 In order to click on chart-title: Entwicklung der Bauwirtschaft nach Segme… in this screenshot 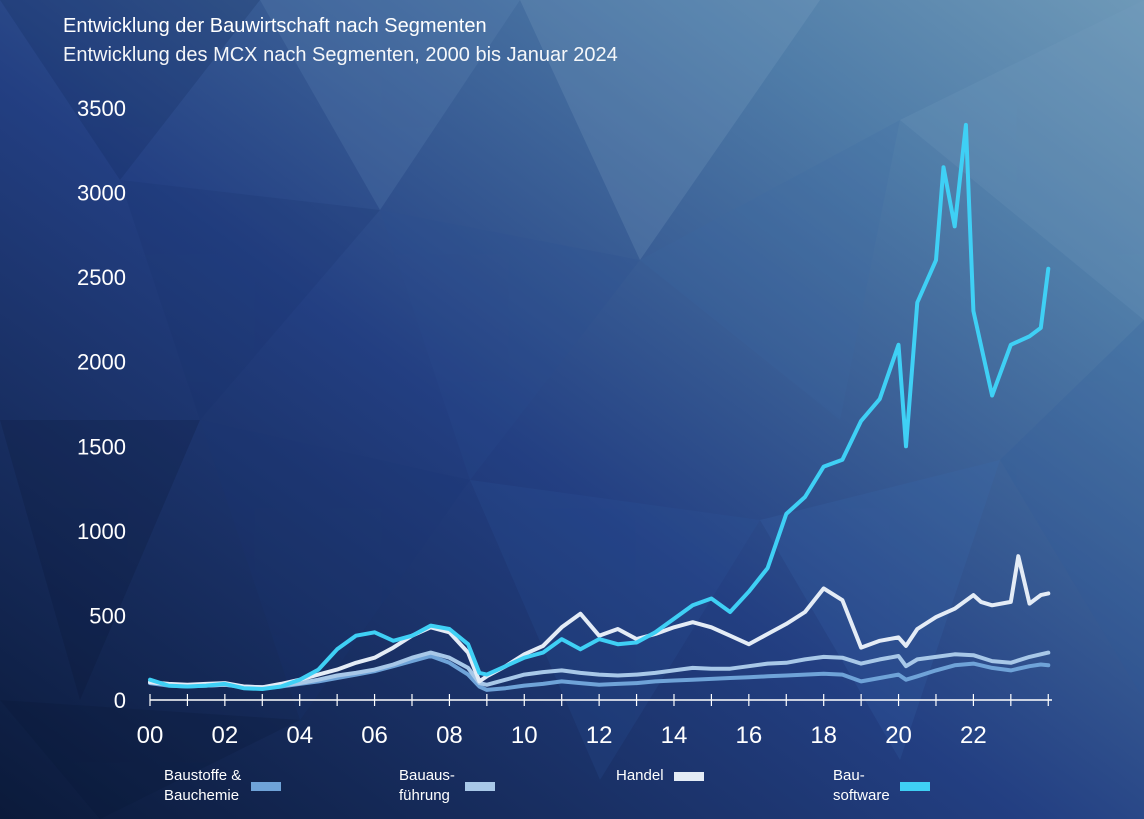, I will do `click(275, 26)`.